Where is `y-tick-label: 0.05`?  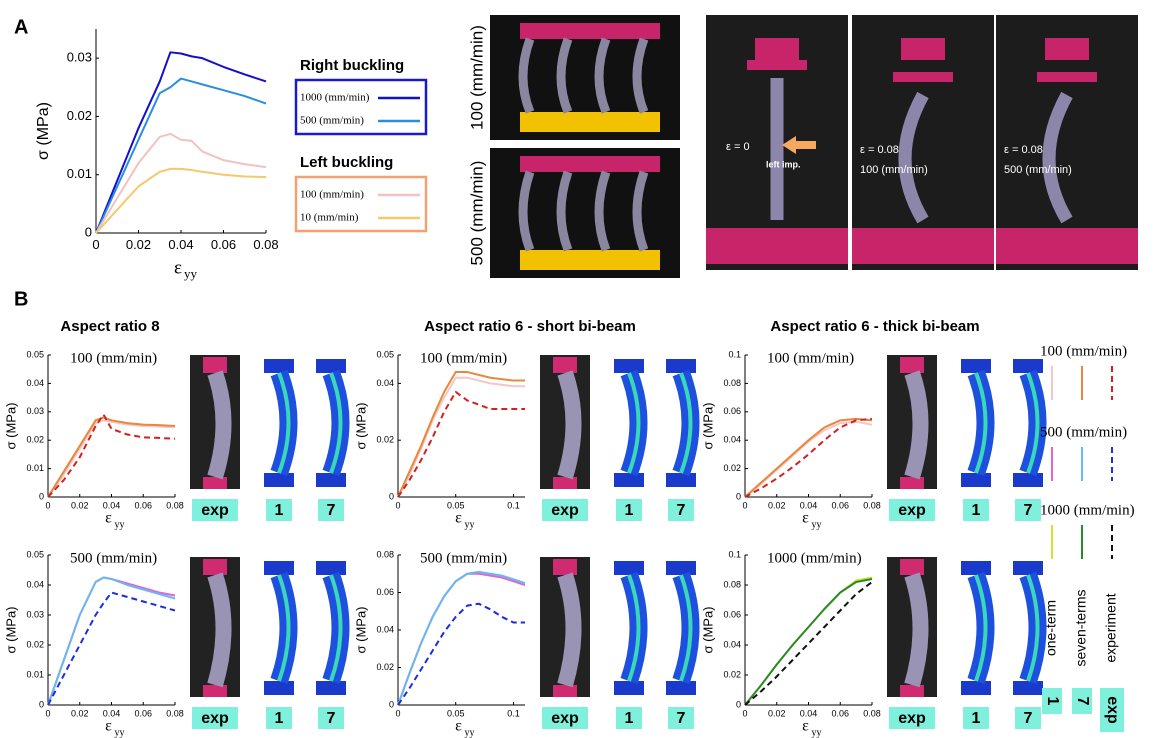
y-tick-label: 0.05 is located at coordinates (385, 354).